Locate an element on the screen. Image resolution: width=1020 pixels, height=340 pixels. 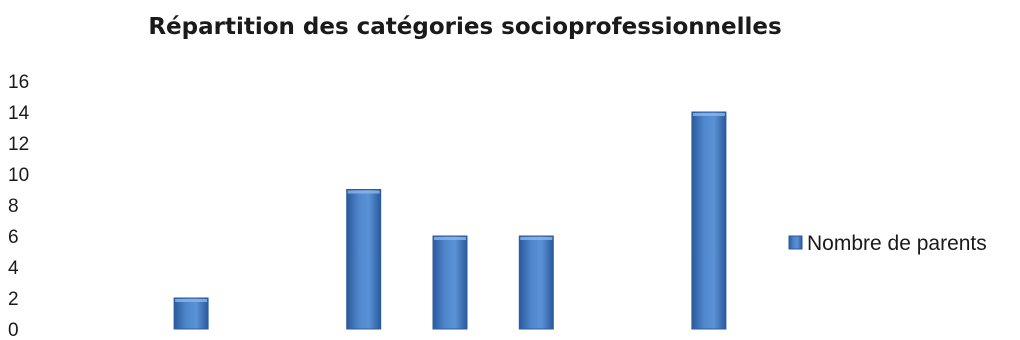
y-tick-label: 14 is located at coordinates (19, 113).